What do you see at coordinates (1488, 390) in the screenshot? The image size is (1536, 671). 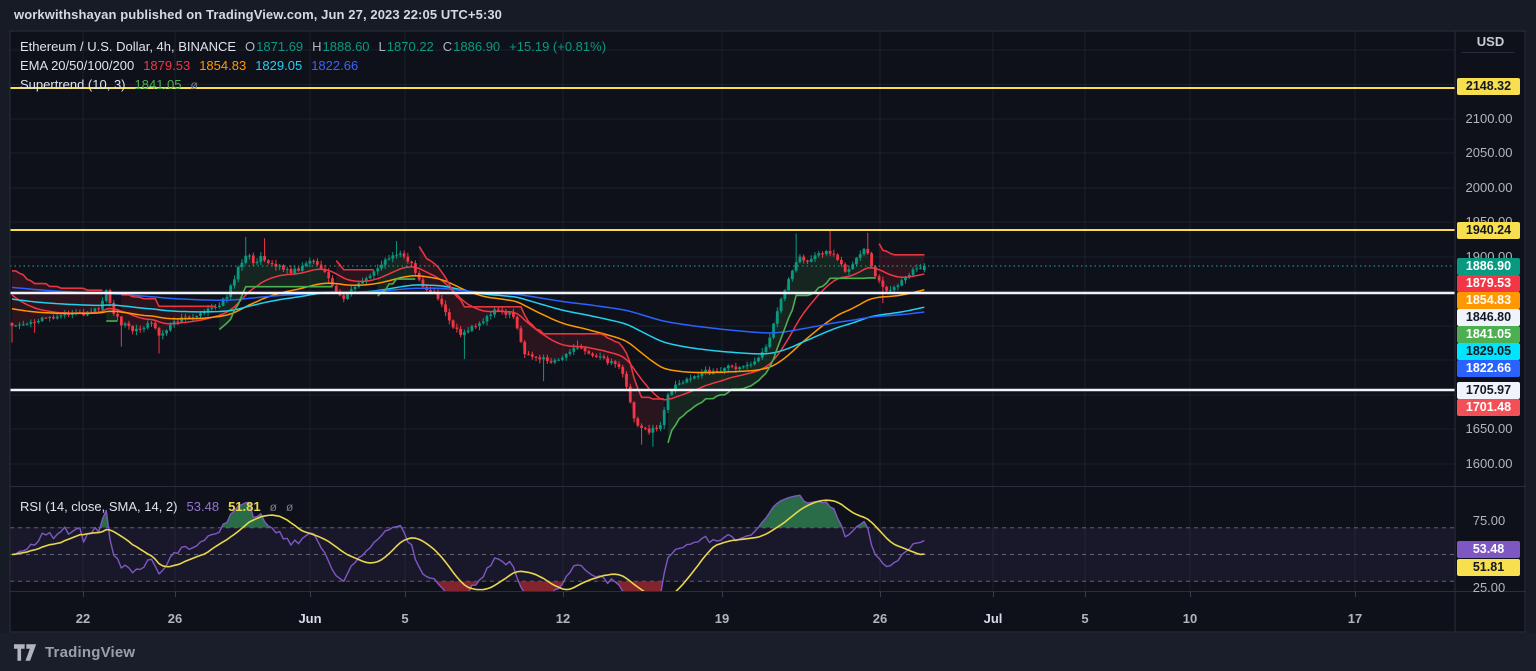 I see `price-badge: 1705.97` at bounding box center [1488, 390].